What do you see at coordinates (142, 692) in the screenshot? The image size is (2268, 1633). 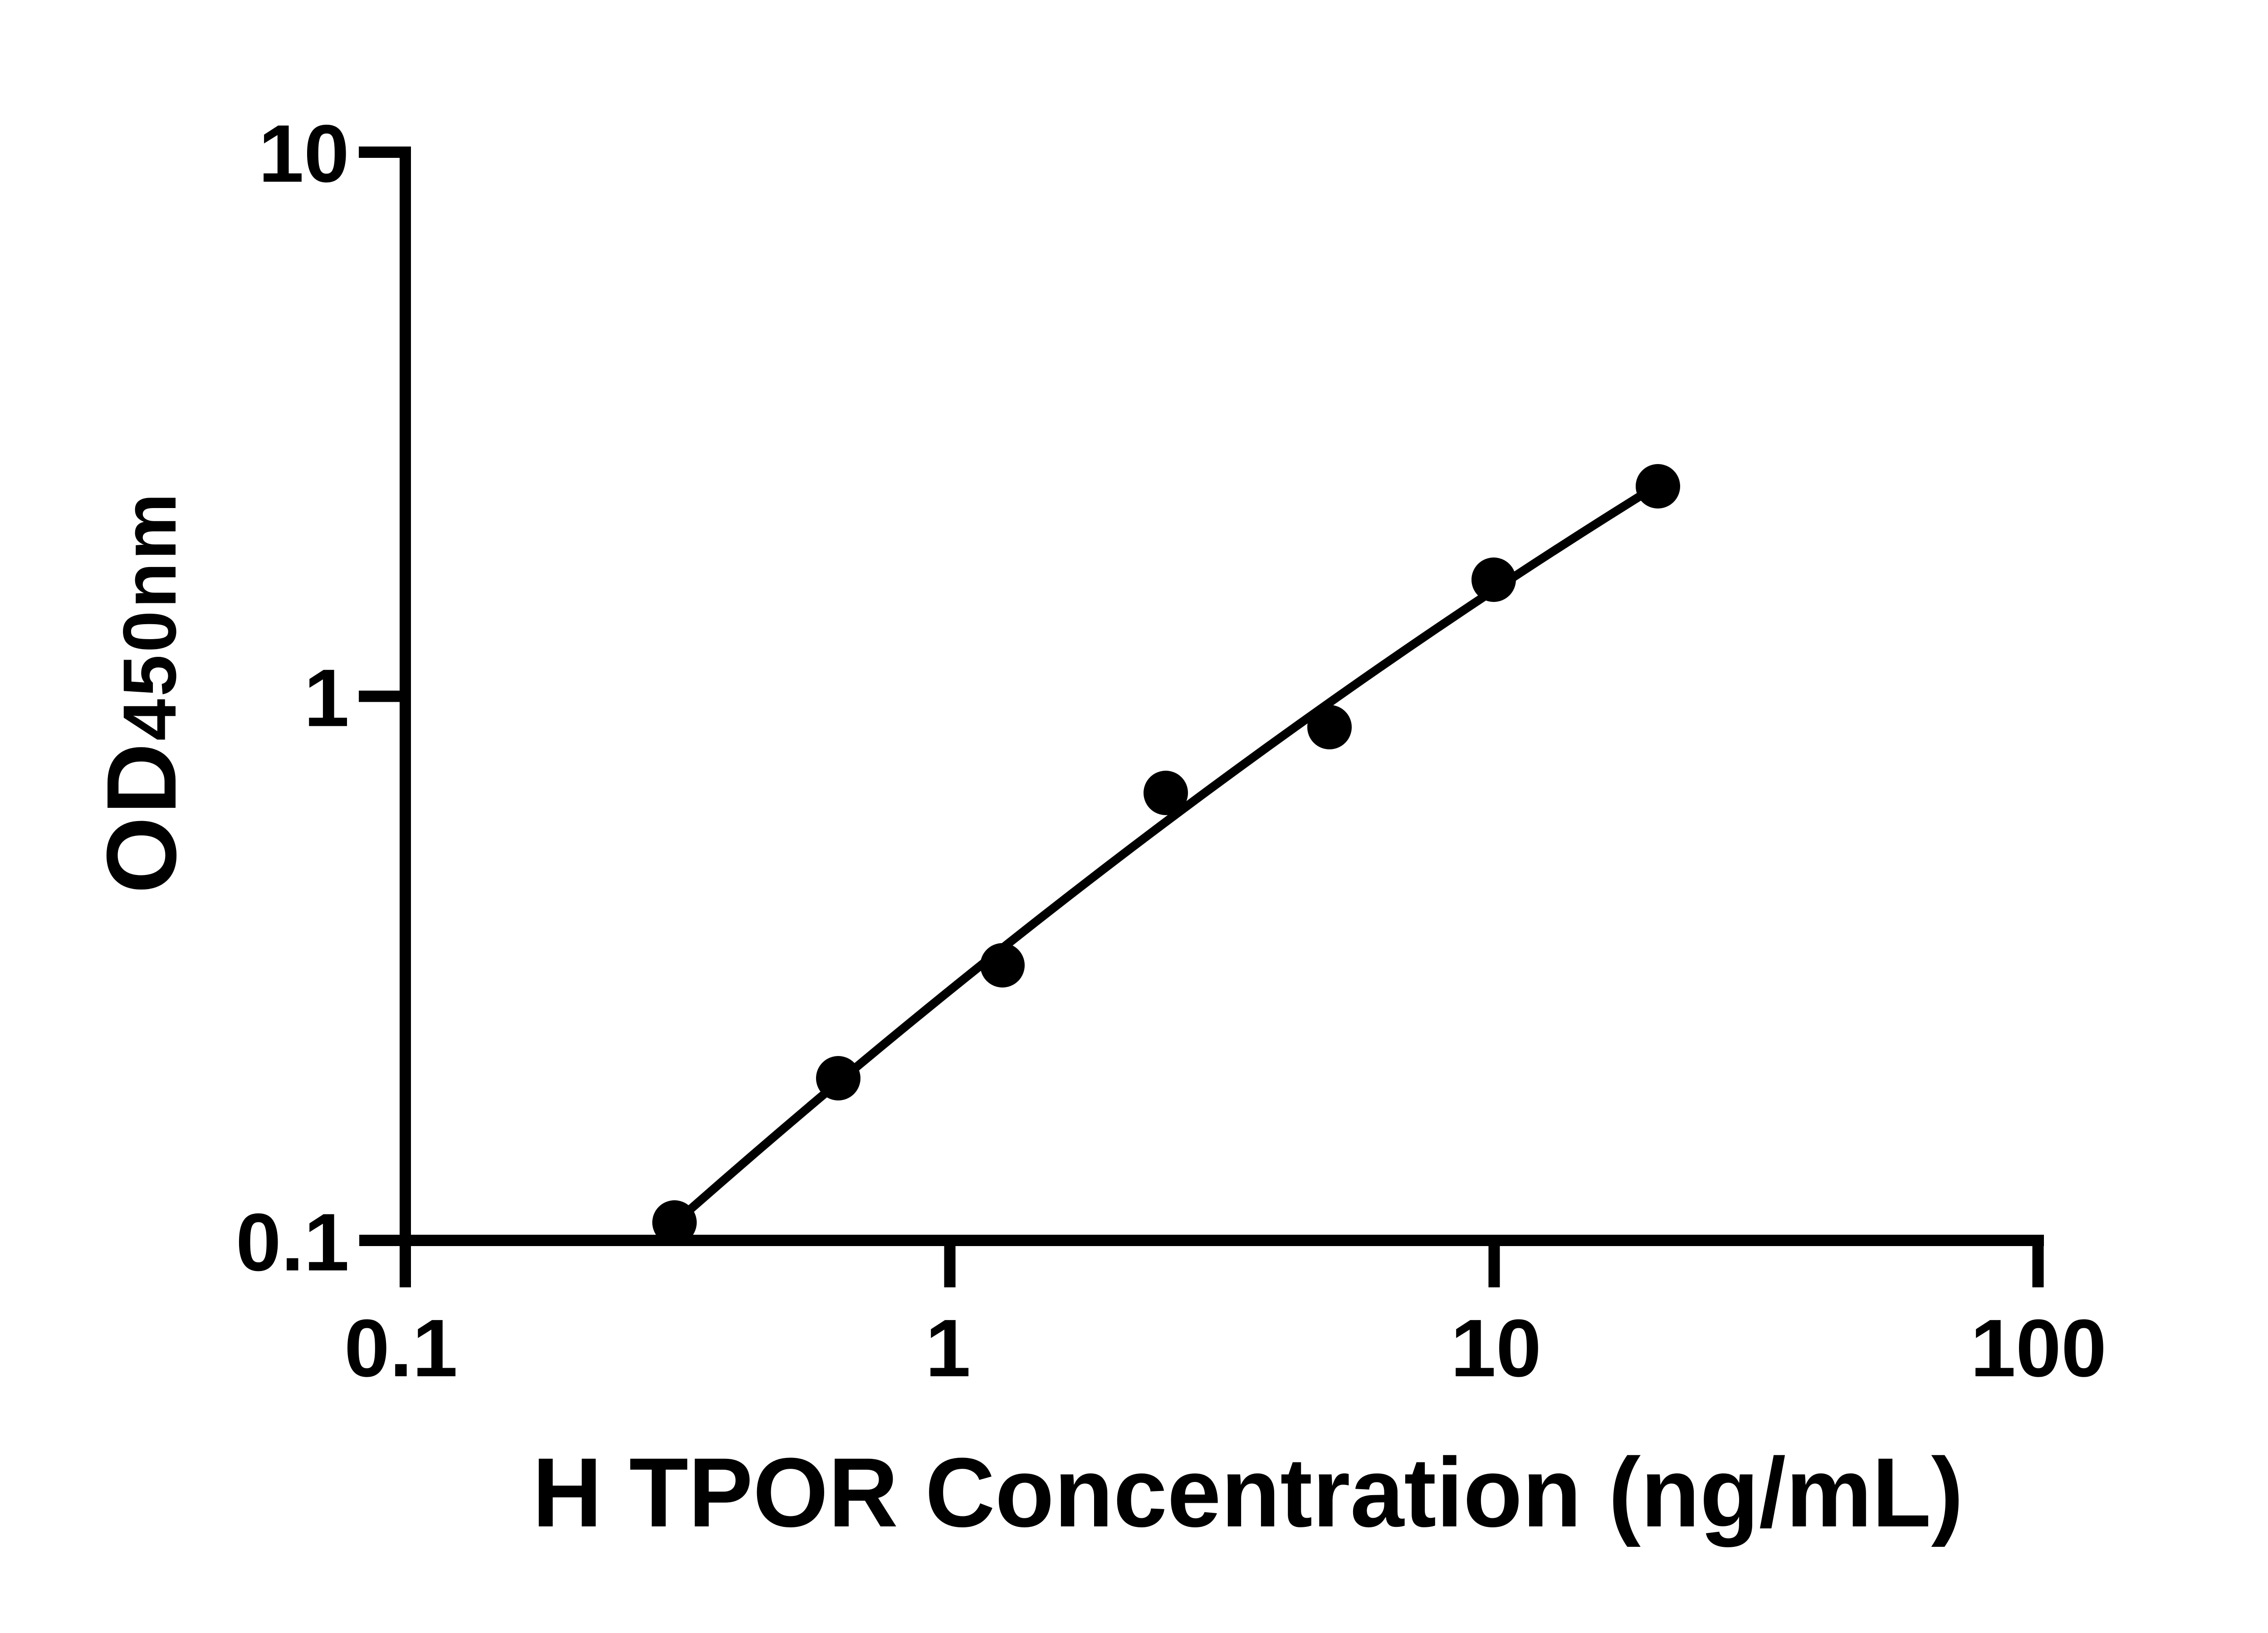 I see `svg-text: OD450nm` at bounding box center [142, 692].